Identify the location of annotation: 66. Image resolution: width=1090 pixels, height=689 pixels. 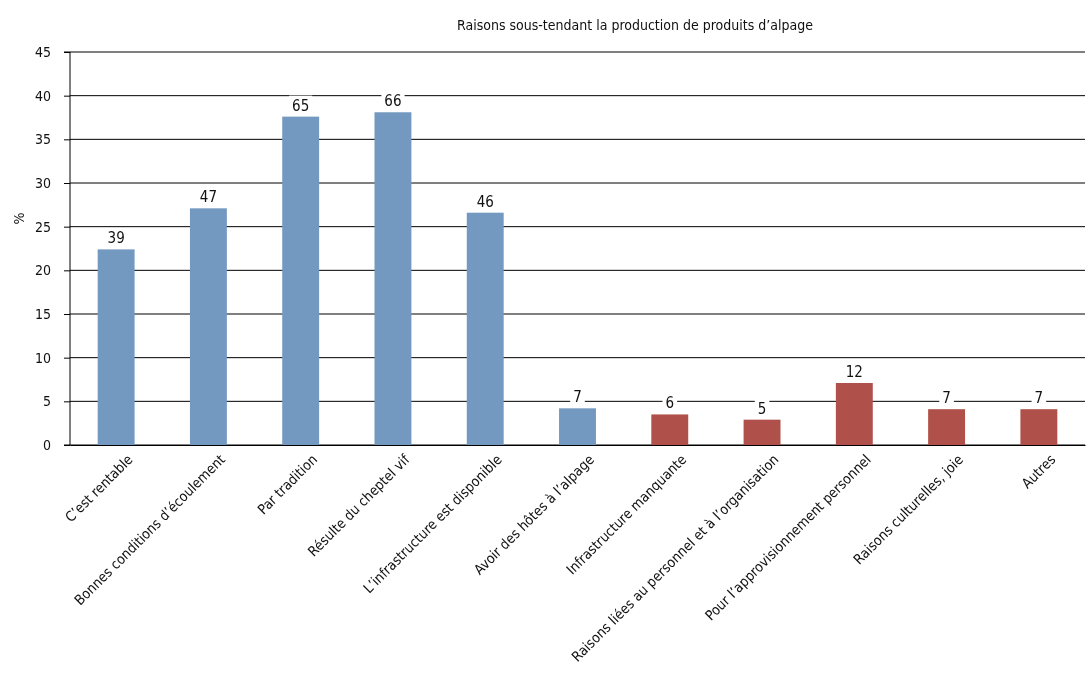
(393, 101).